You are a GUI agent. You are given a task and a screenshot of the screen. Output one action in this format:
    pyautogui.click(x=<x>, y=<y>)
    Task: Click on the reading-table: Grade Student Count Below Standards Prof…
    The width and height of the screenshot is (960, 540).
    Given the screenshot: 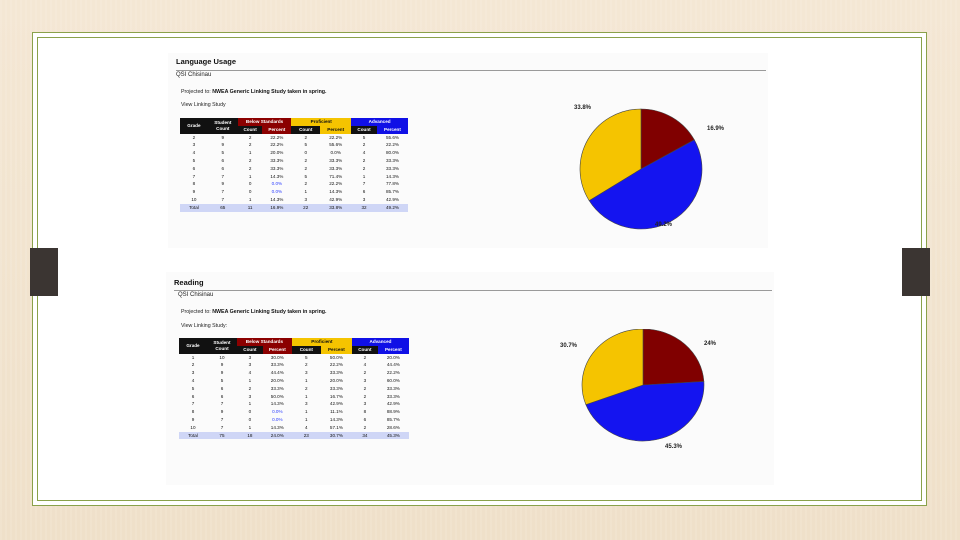 What is the action you would take?
    pyautogui.click(x=294, y=389)
    